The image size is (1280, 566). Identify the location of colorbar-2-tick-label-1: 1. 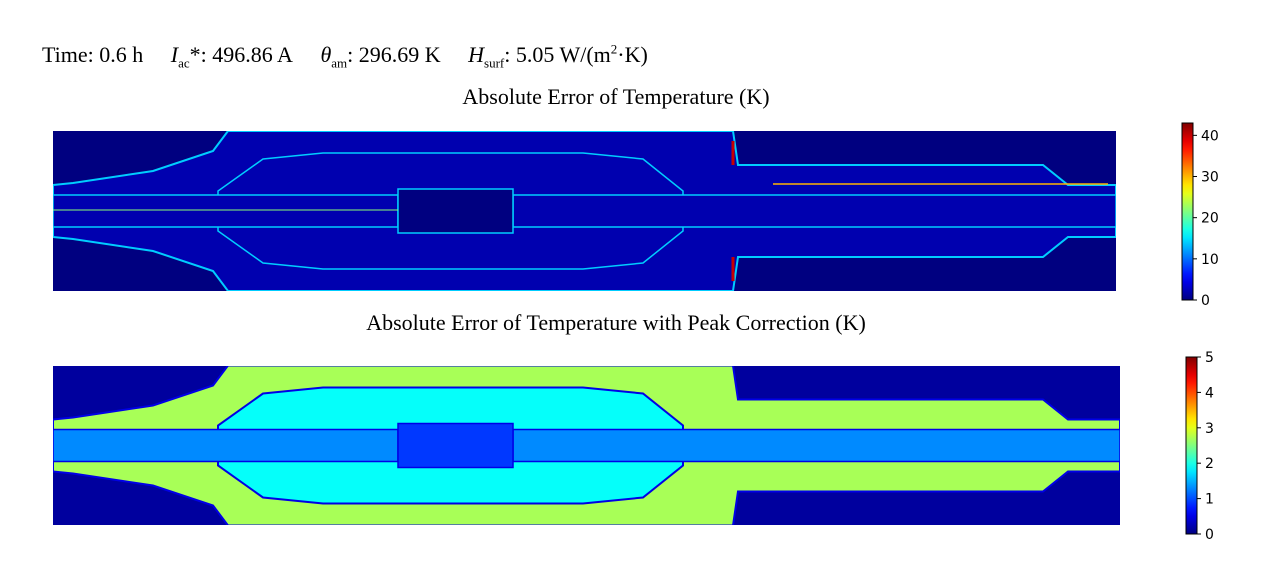
(1209, 500).